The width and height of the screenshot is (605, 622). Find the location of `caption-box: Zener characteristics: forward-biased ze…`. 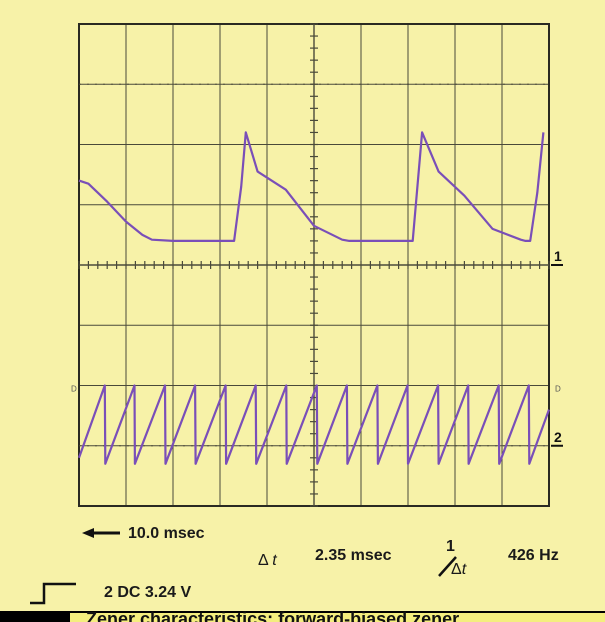

caption-box: Zener characteristics: forward-biased ze… is located at coordinates (337, 616).